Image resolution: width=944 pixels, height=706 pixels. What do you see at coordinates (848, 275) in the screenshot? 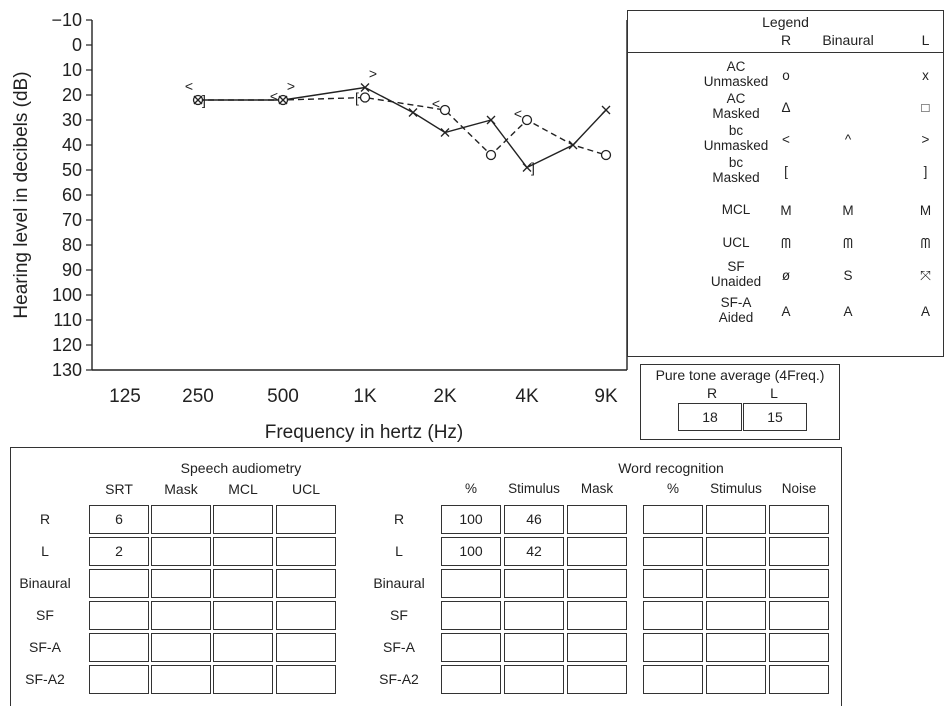
I see `legend-symbol-binaural: S` at bounding box center [848, 275].